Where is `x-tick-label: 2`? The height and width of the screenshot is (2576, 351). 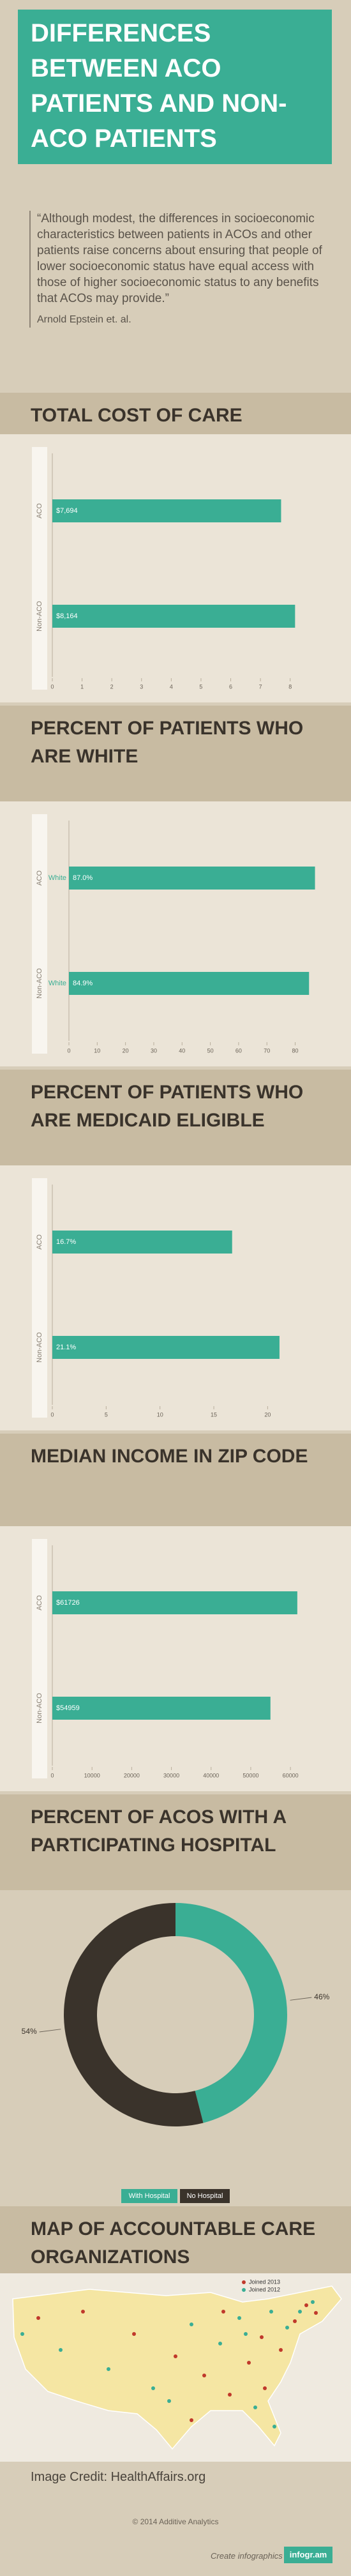
x-tick-label: 2 is located at coordinates (112, 686).